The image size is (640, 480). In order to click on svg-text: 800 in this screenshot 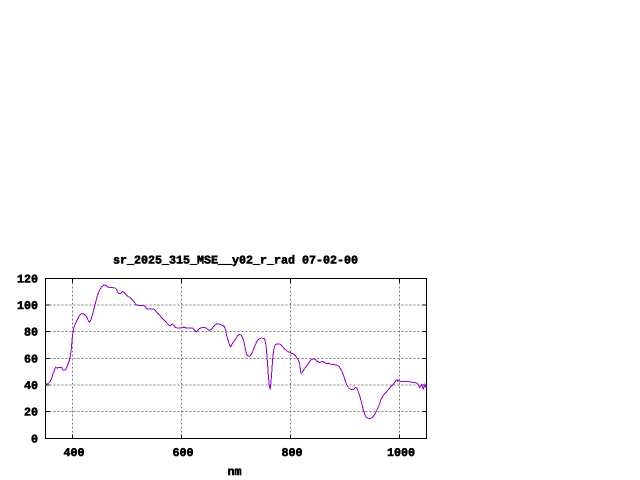, I will do `click(292, 453)`.